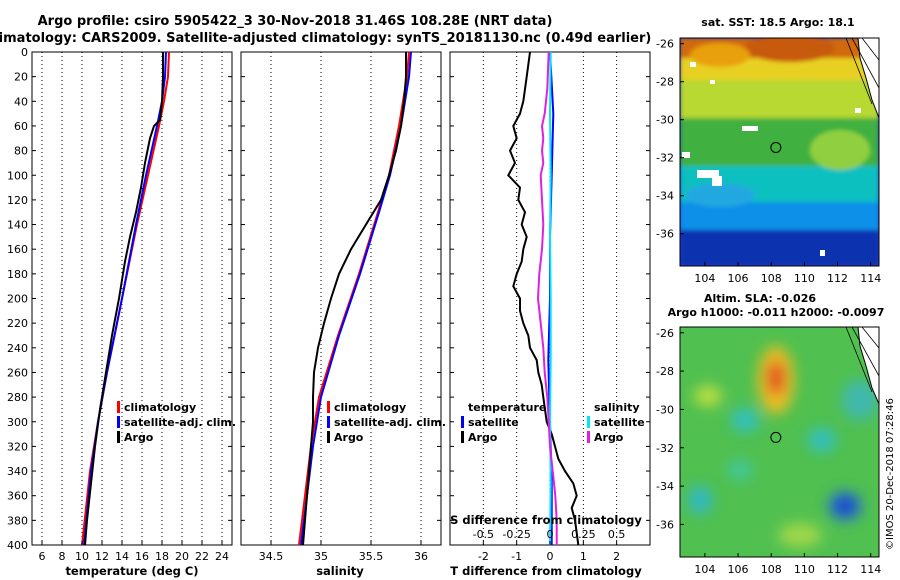 The height and width of the screenshot is (580, 900). What do you see at coordinates (17, 471) in the screenshot?
I see `depth-tick-label: 340` at bounding box center [17, 471].